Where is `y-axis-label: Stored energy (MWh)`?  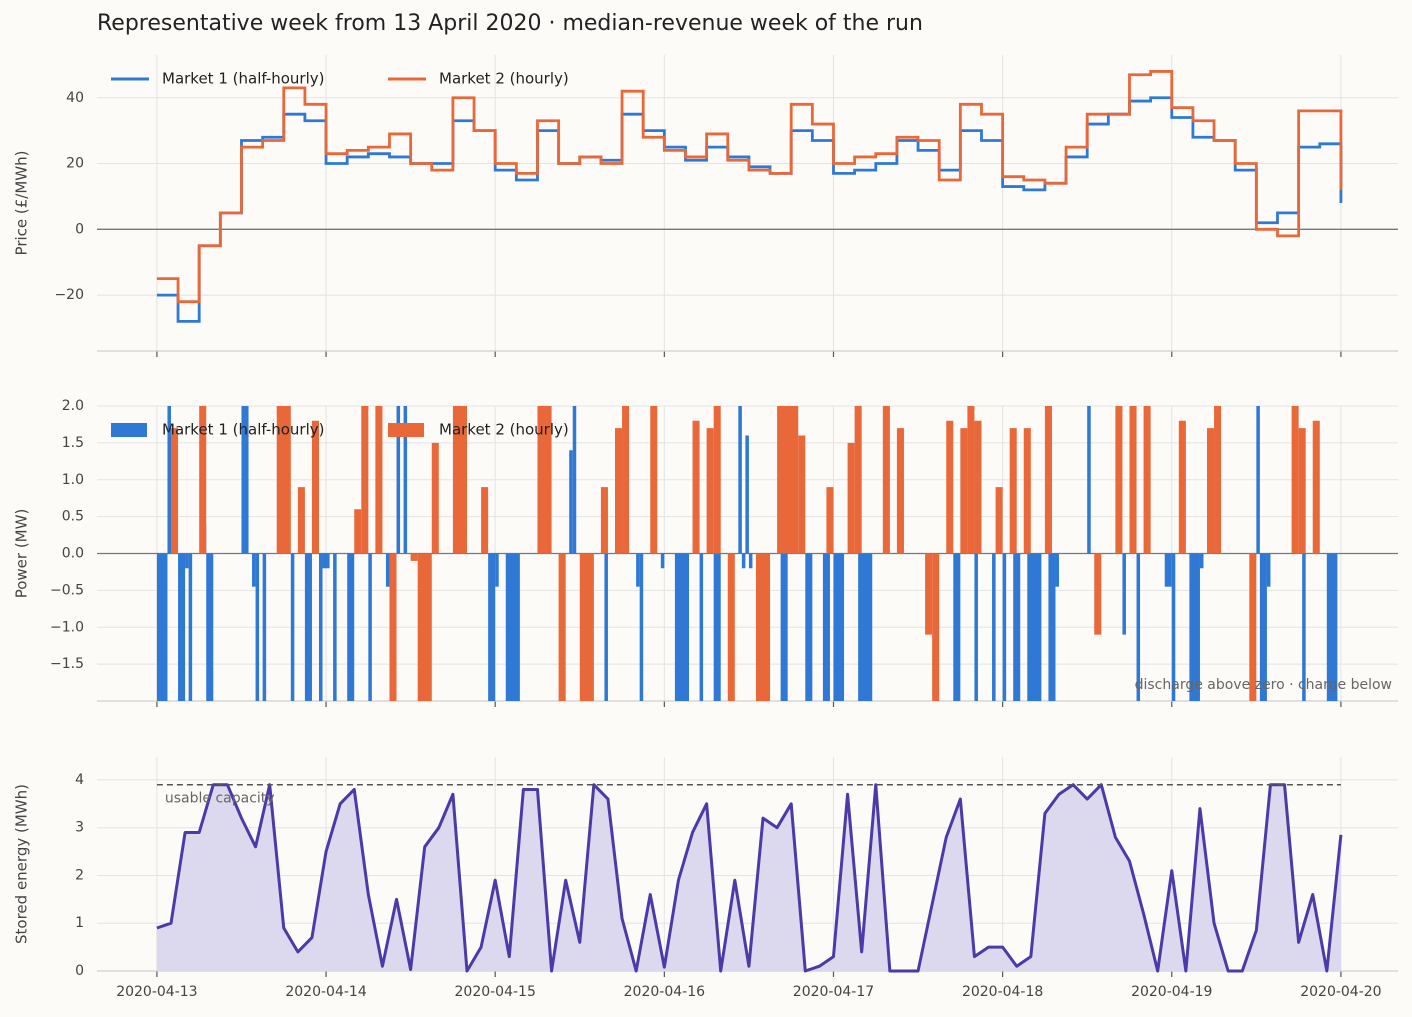
y-axis-label: Stored energy (MWh) is located at coordinates (22, 864).